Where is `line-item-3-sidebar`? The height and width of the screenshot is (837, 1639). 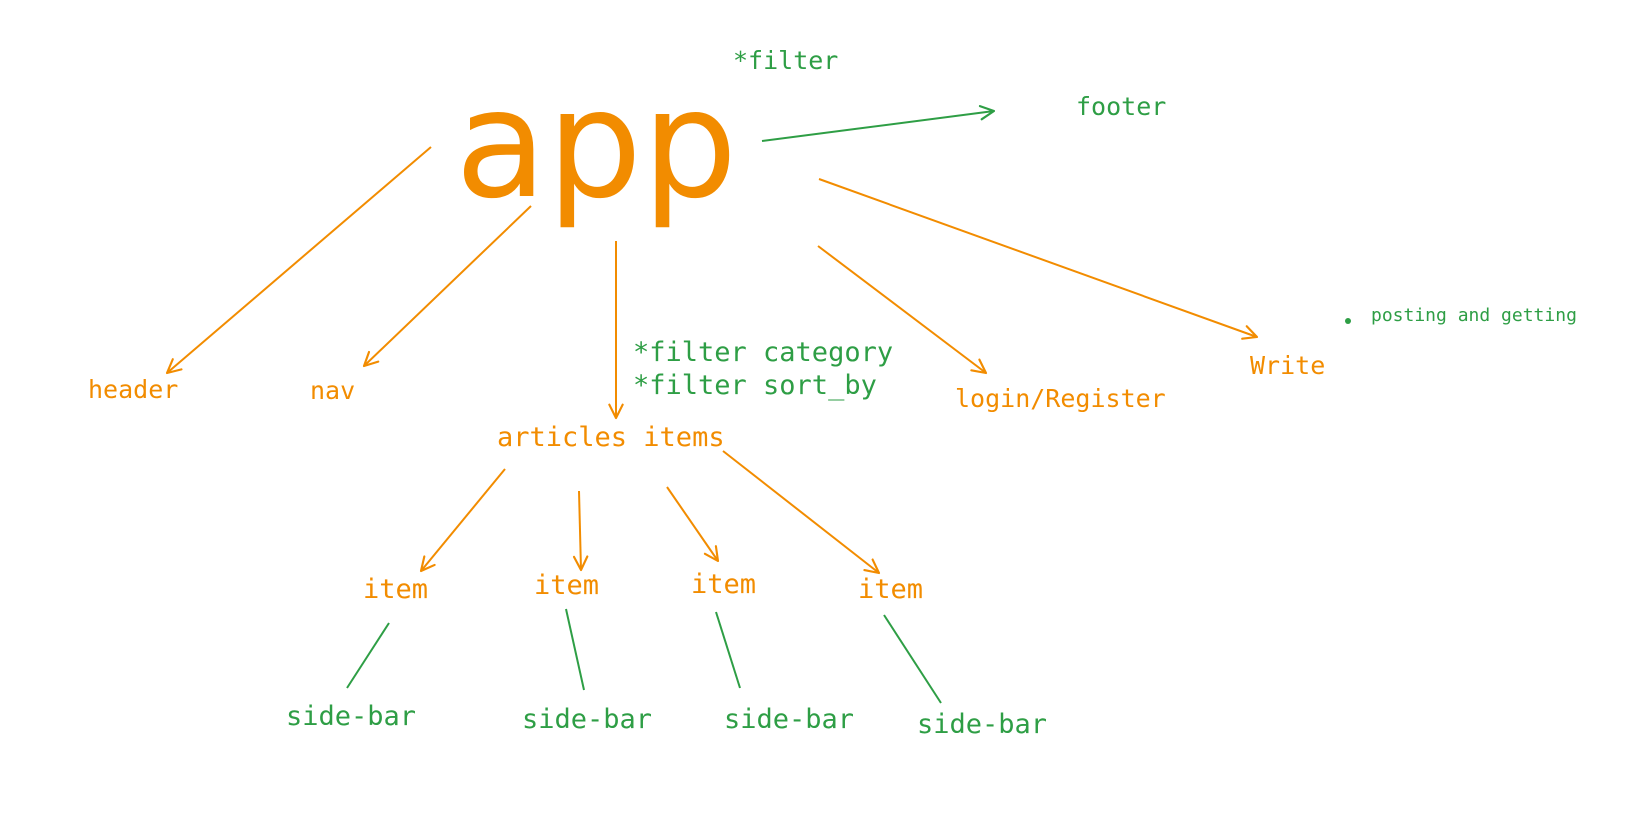
line-item-3-sidebar is located at coordinates (728, 650).